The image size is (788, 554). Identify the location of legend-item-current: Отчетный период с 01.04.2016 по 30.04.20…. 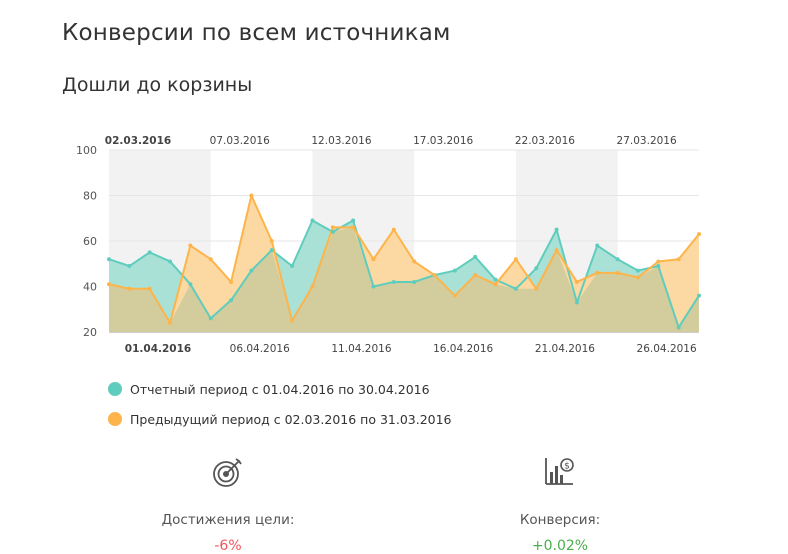
(280, 389).